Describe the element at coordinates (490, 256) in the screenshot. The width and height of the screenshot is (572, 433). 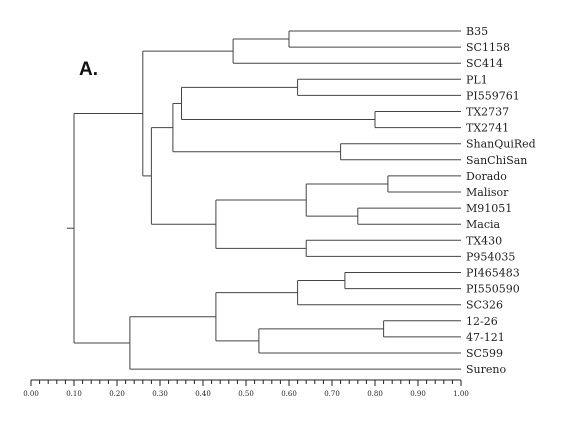
I see `leaf-label: P954035` at that location.